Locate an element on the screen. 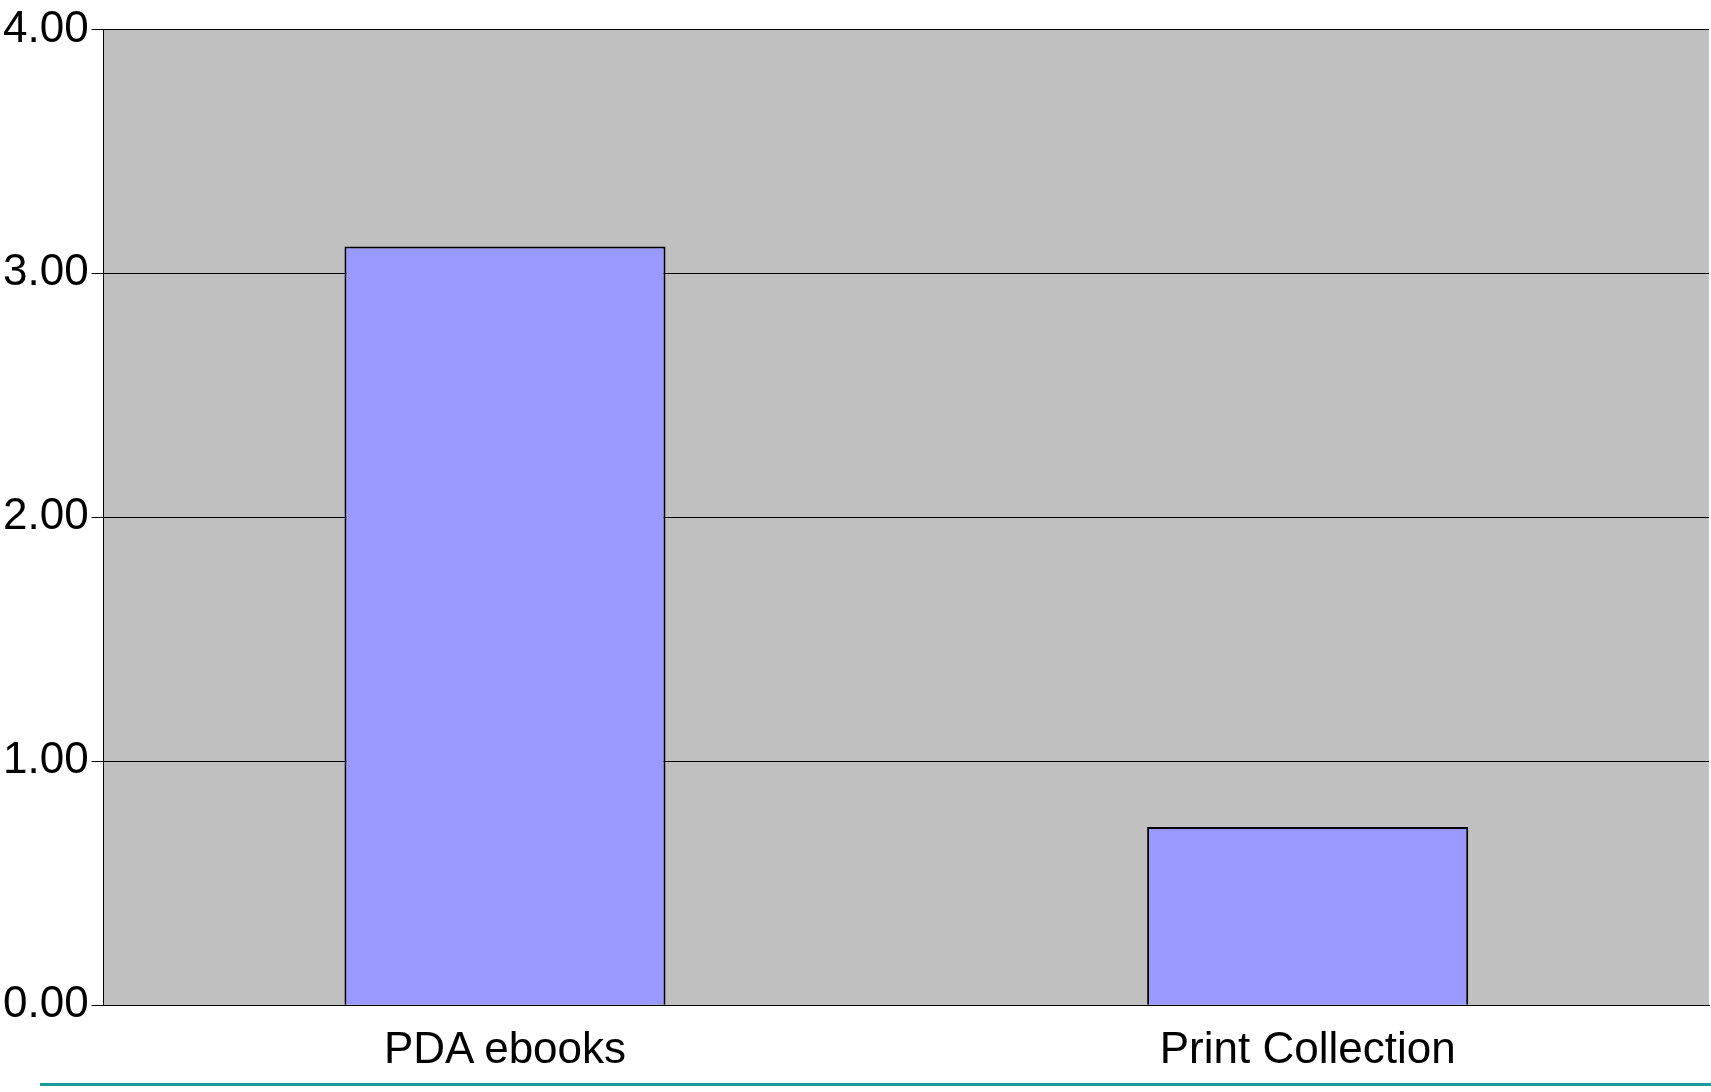 The height and width of the screenshot is (1092, 1711). y-tick-label: 1.00 is located at coordinates (46, 758).